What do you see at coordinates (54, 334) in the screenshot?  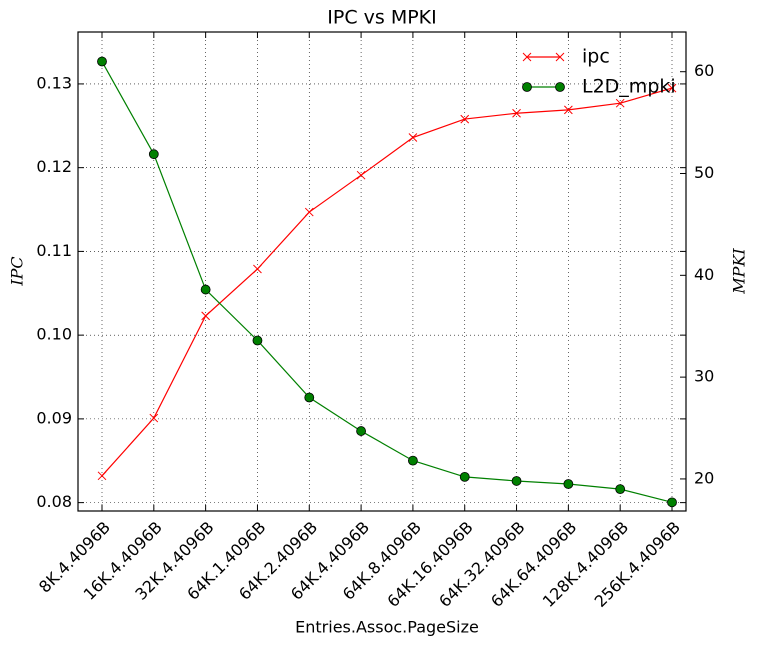 I see `y-tick-label: 0.10` at bounding box center [54, 334].